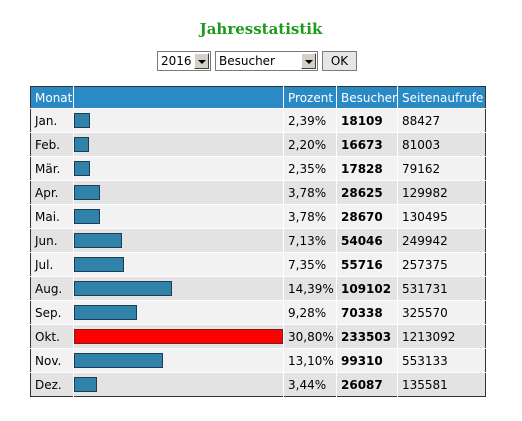 The image size is (522, 421). What do you see at coordinates (441, 216) in the screenshot?
I see `pageviews-cell: 130495` at bounding box center [441, 216].